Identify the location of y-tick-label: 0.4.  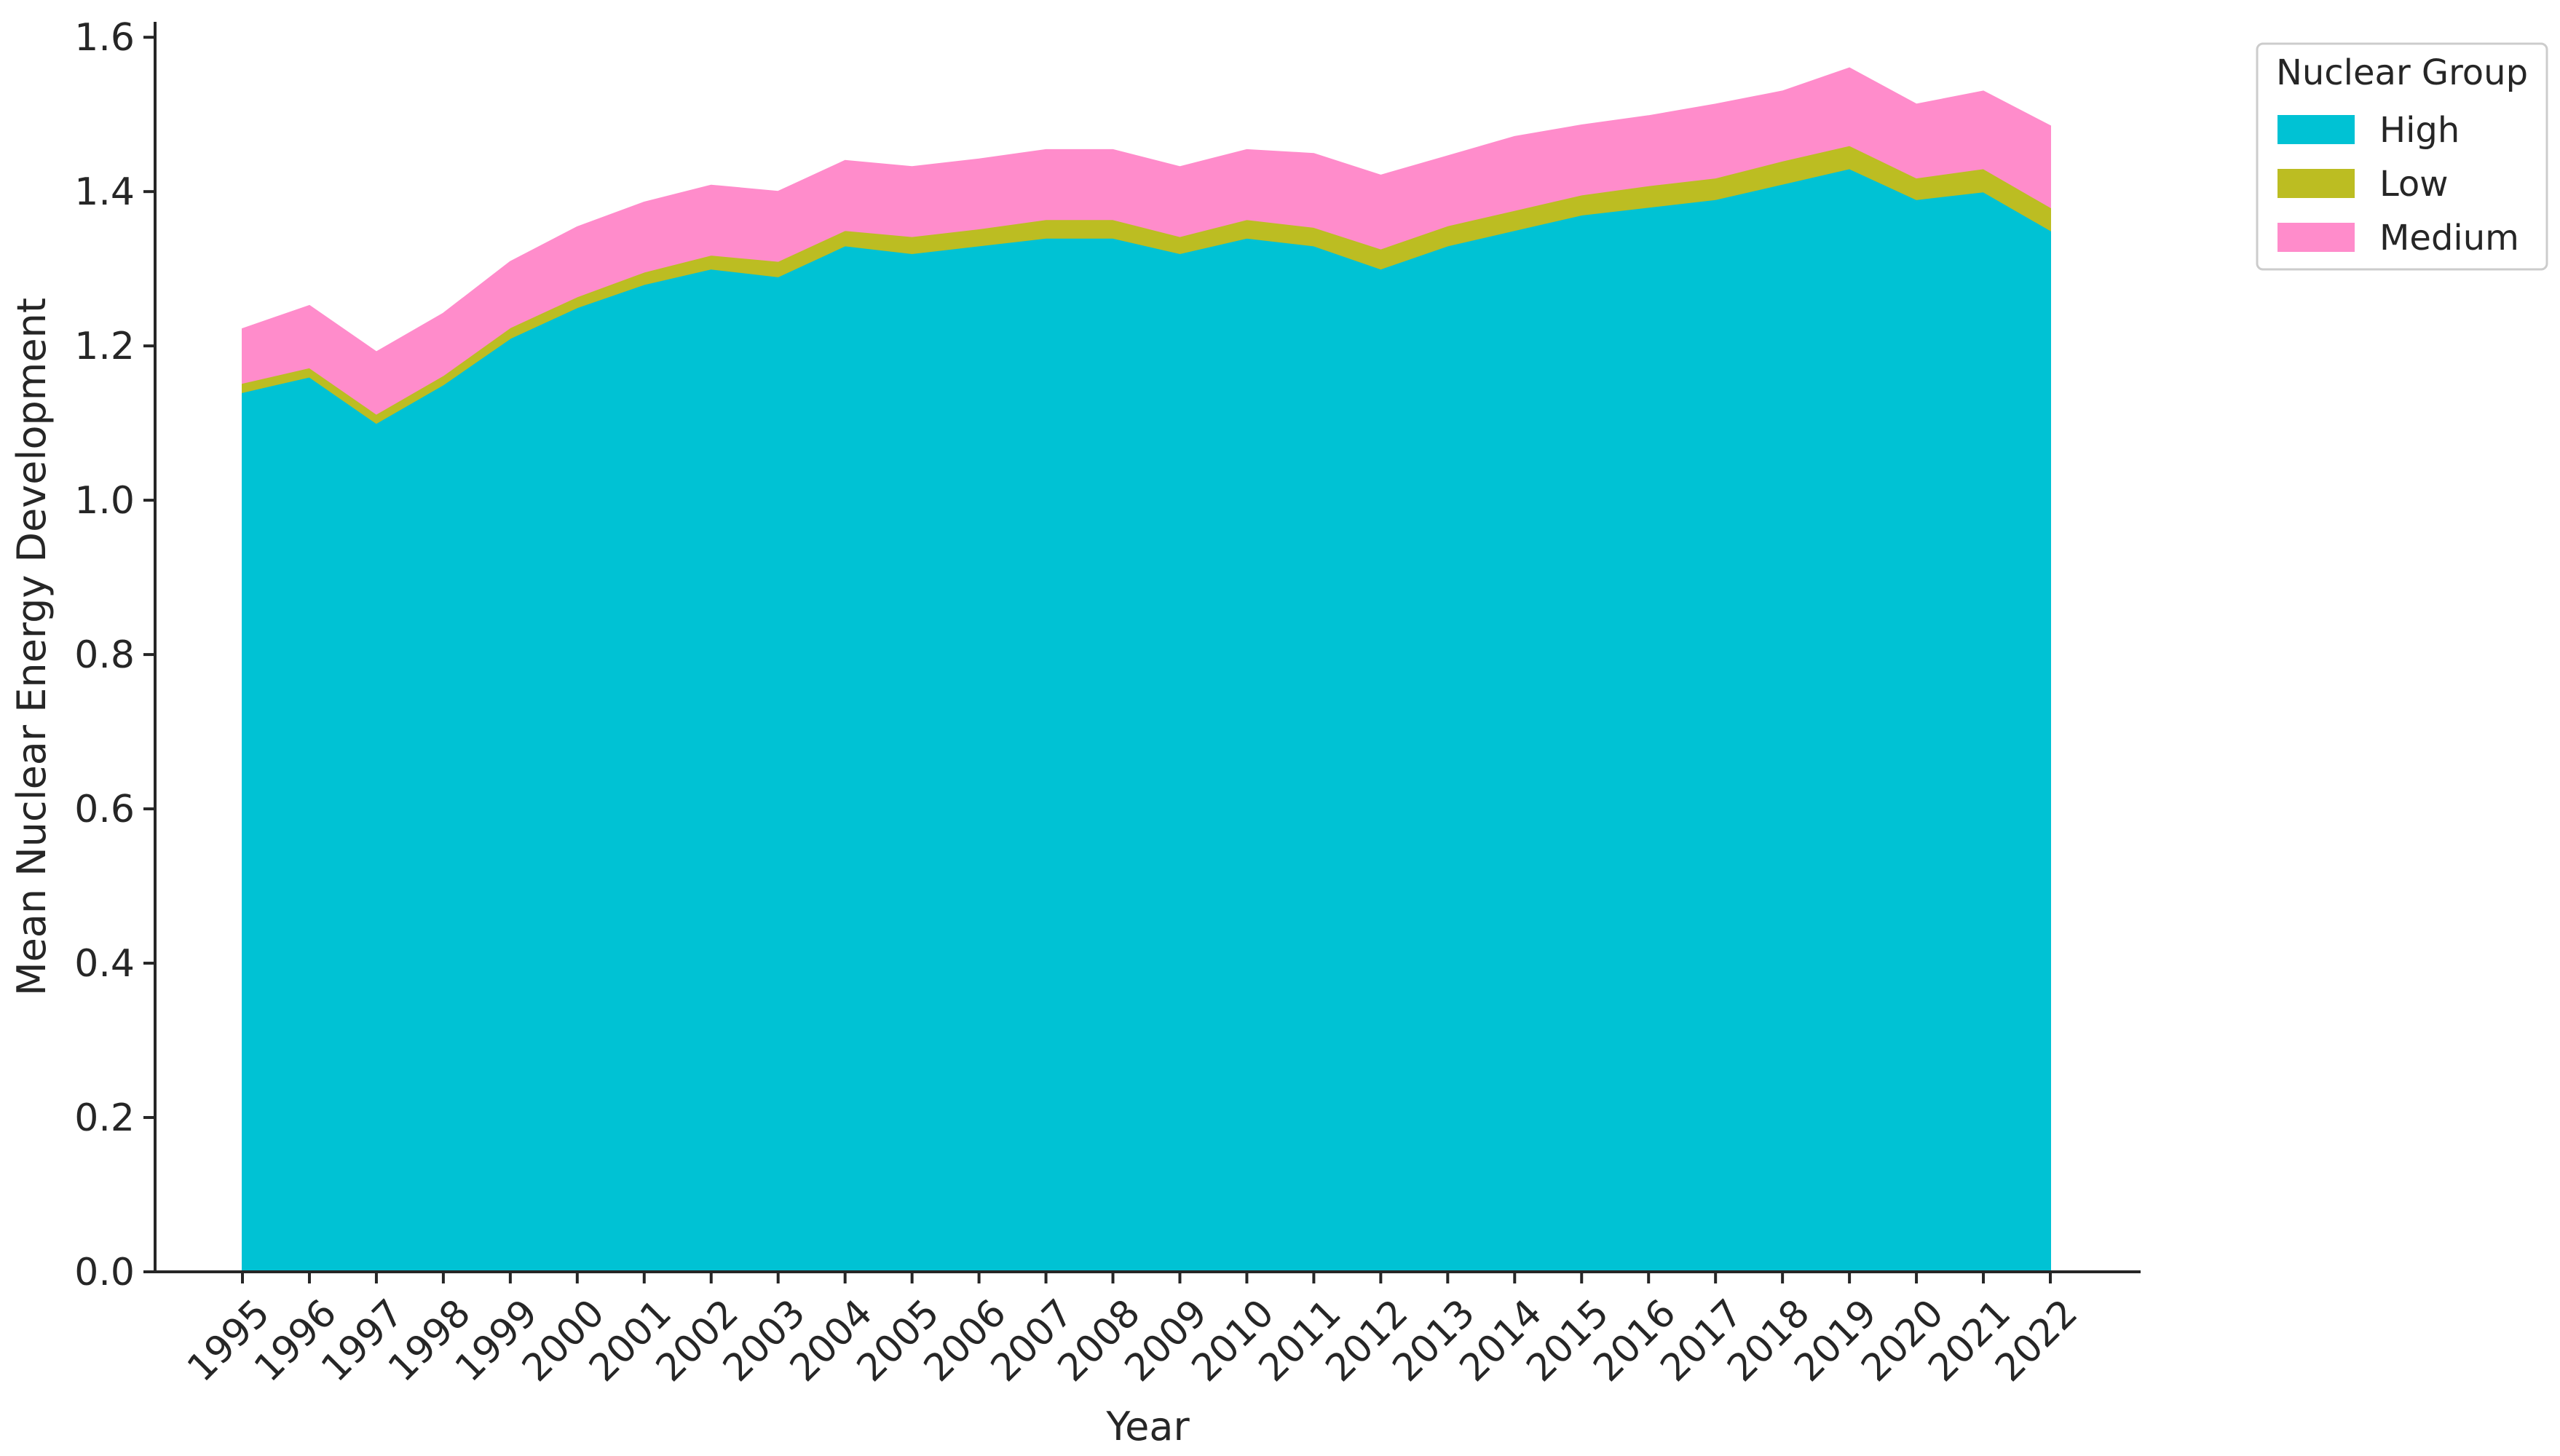
(105, 964).